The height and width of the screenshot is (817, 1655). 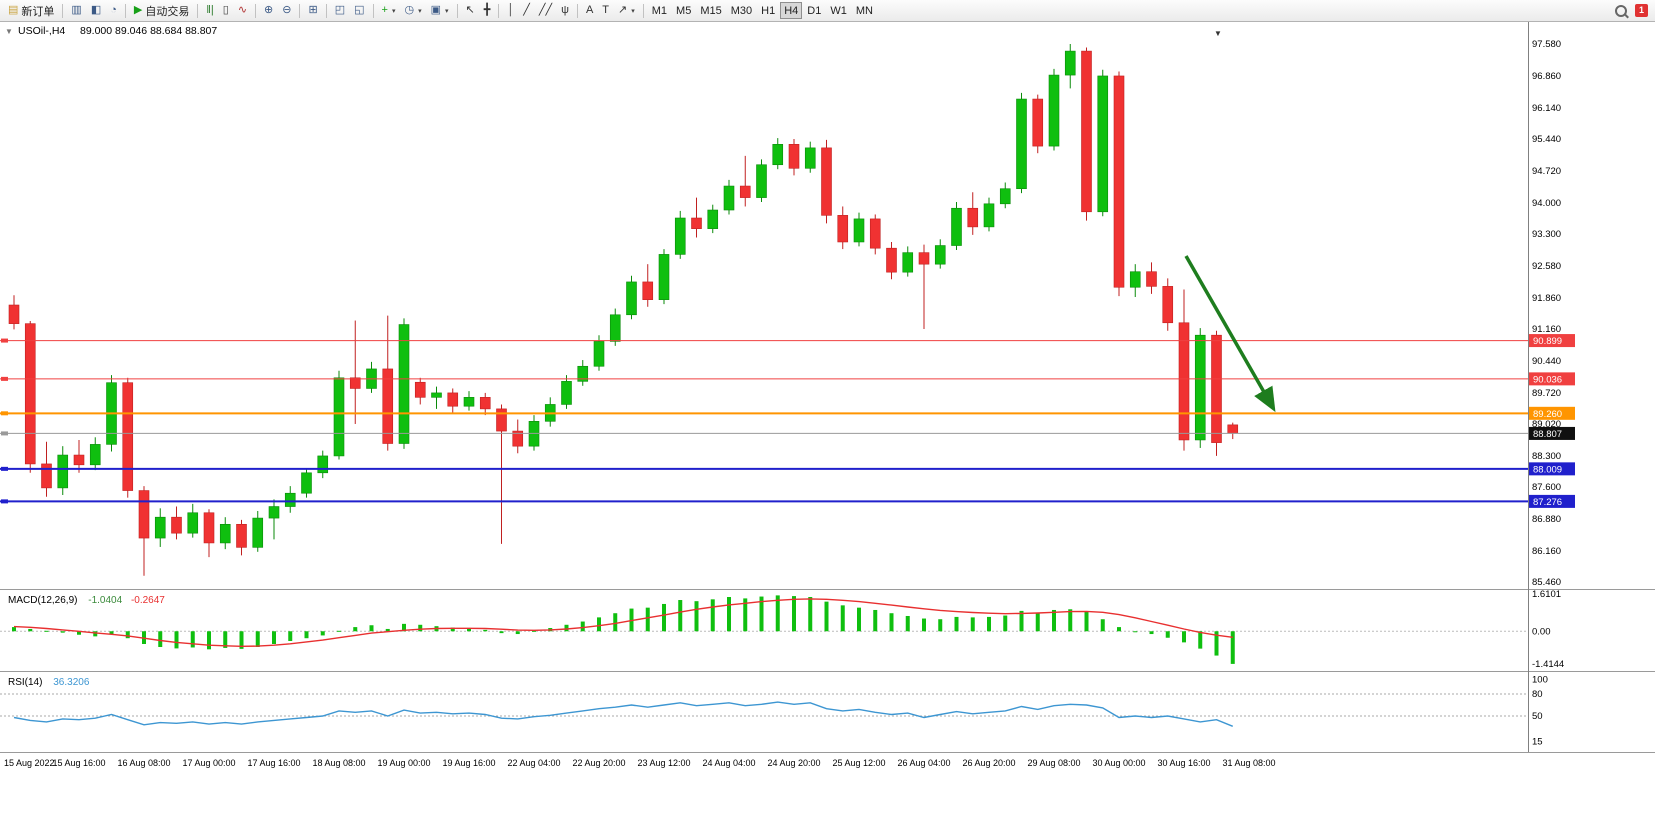 I want to click on text-tool-icon-glyph: T, so click(x=606, y=10).